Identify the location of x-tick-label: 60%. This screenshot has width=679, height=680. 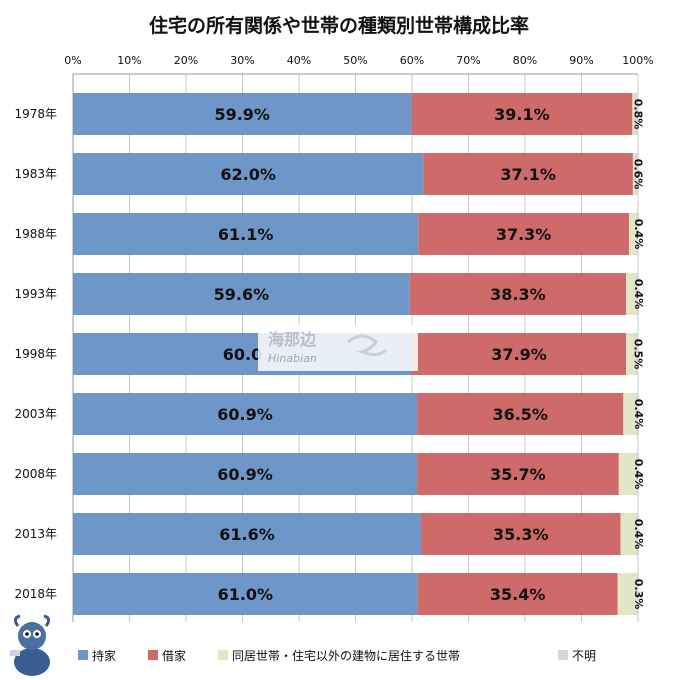
(412, 60).